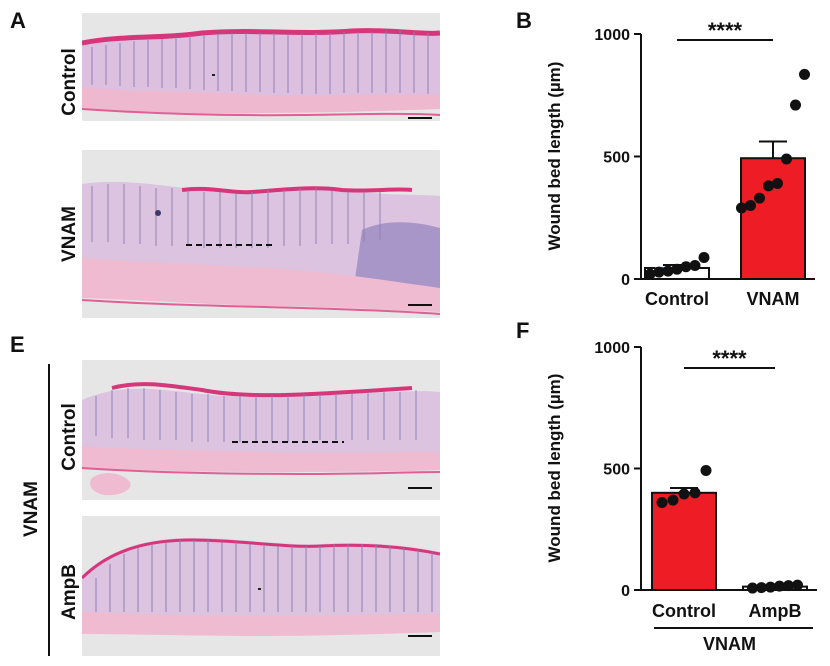 The image size is (830, 666). I want to click on histology-image-a-control, so click(261, 67).